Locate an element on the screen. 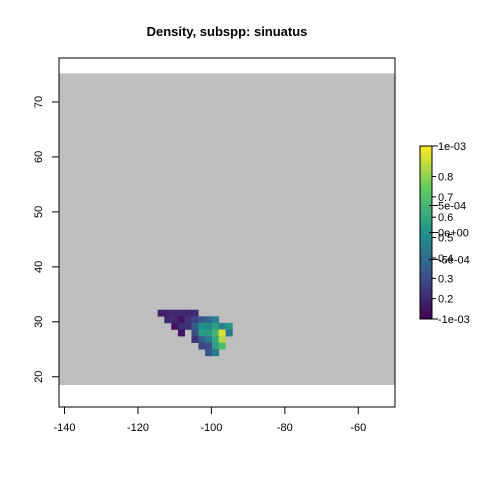 This screenshot has height=480, width=480. colorbar-overlay-label: 0e+00 is located at coordinates (453, 234).